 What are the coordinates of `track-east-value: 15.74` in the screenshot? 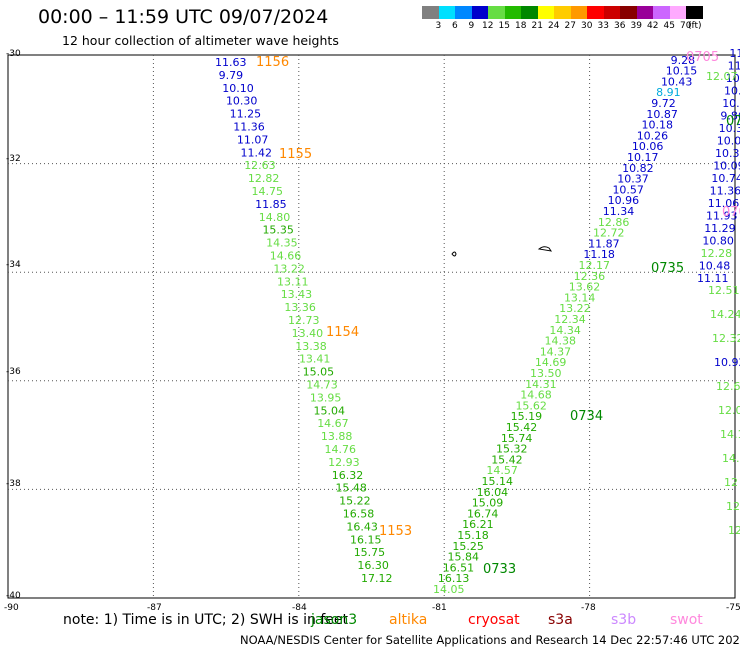 It's located at (517, 438).